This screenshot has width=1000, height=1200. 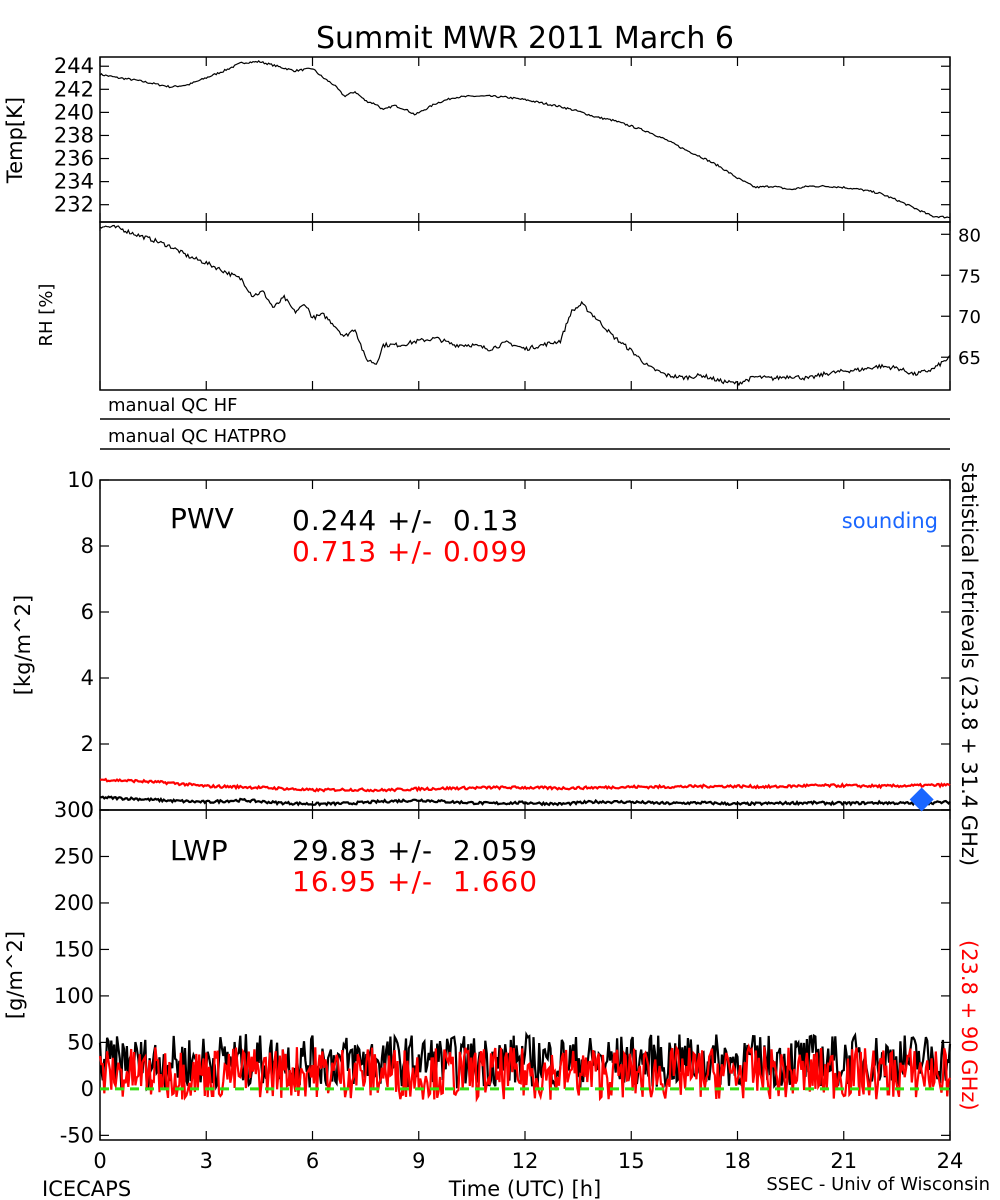 What do you see at coordinates (969, 276) in the screenshot?
I see `rh-ytick-label: 75` at bounding box center [969, 276].